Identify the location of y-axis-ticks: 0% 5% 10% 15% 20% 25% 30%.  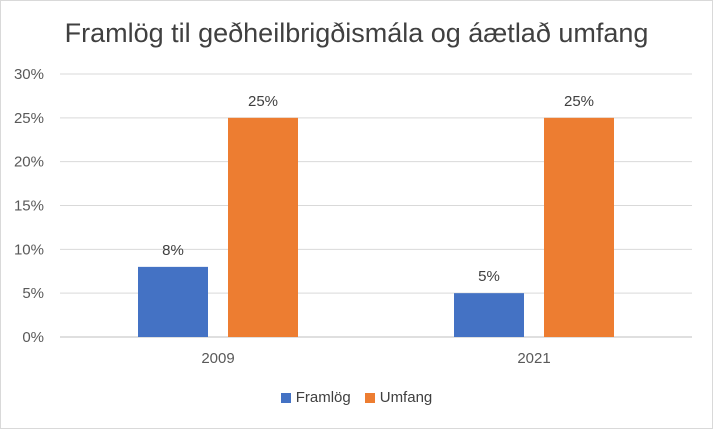
(29, 206).